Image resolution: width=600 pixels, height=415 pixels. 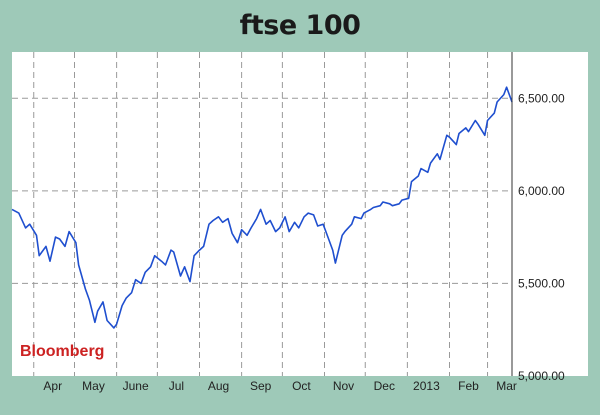 What do you see at coordinates (301, 386) in the screenshot?
I see `x-tick-label: Oct` at bounding box center [301, 386].